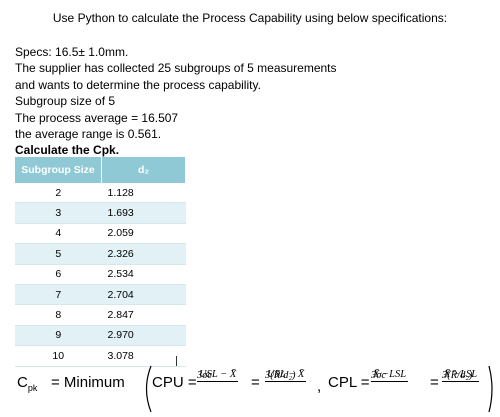 Image resolution: width=500 pixels, height=417 pixels. I want to click on header-subgroup-size: Subgroup Size, so click(58, 170).